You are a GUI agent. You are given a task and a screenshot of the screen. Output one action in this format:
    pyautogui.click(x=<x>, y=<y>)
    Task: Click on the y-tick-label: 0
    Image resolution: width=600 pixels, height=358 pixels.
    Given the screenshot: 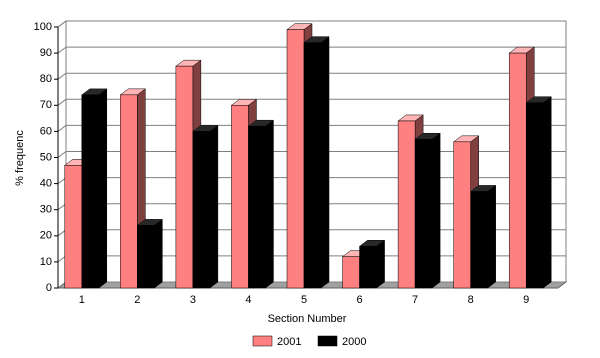 What is the action you would take?
    pyautogui.click(x=49, y=288)
    